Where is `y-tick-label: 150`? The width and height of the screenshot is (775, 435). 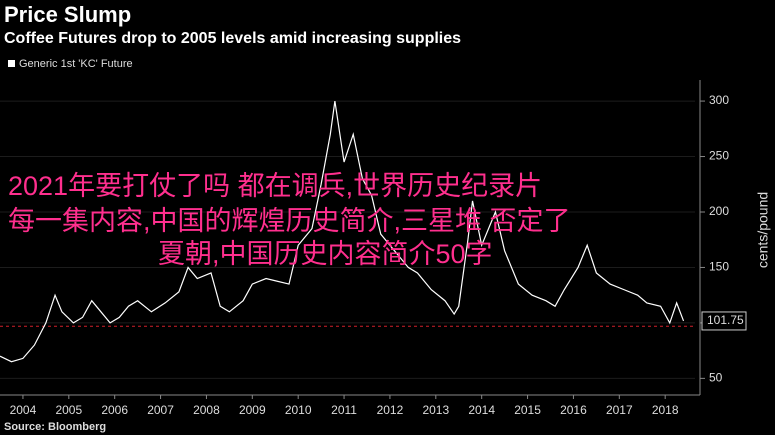 y-tick-label: 150 is located at coordinates (719, 267).